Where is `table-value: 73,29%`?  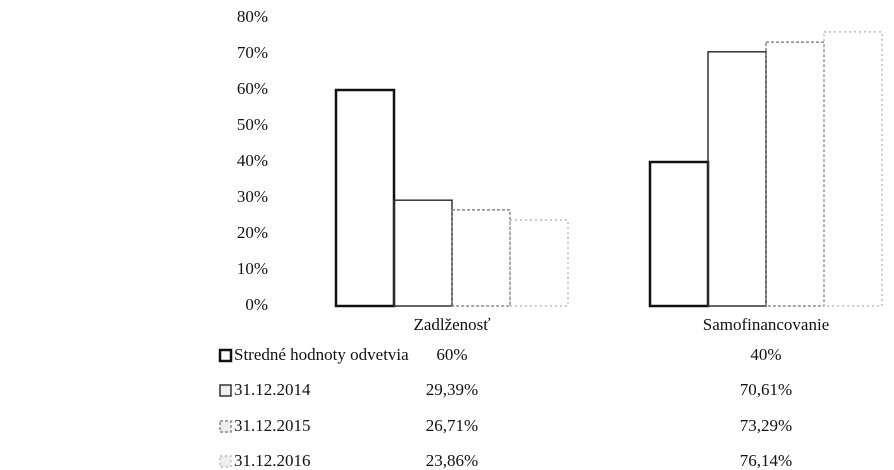 table-value: 73,29% is located at coordinates (766, 425).